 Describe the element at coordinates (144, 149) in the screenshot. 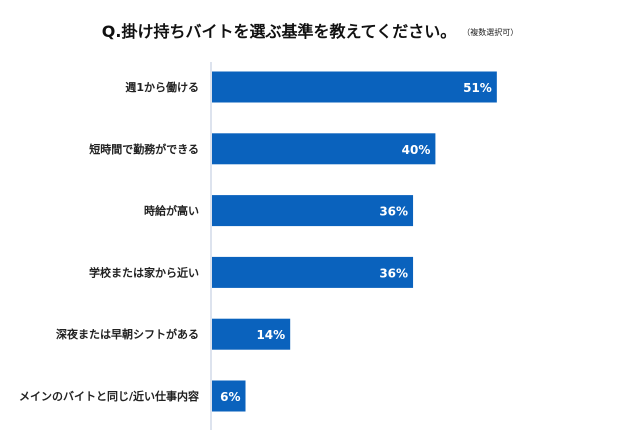

I see `category-label: 短時間で勤務ができる` at that location.